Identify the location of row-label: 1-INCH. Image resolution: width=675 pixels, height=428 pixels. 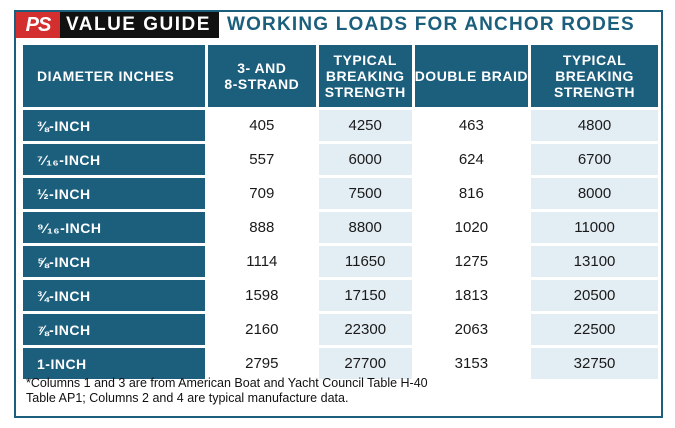
(114, 363).